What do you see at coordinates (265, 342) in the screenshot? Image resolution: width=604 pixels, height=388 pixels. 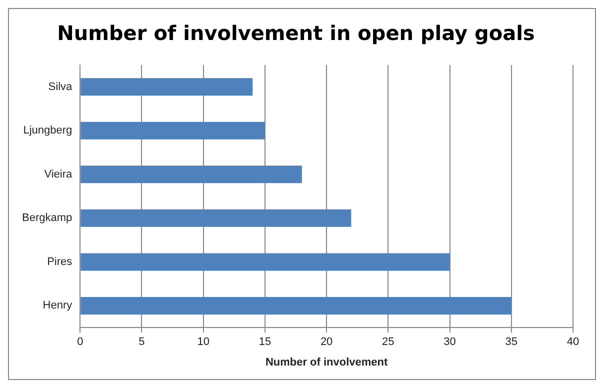 I see `x-tick-label: 15` at bounding box center [265, 342].